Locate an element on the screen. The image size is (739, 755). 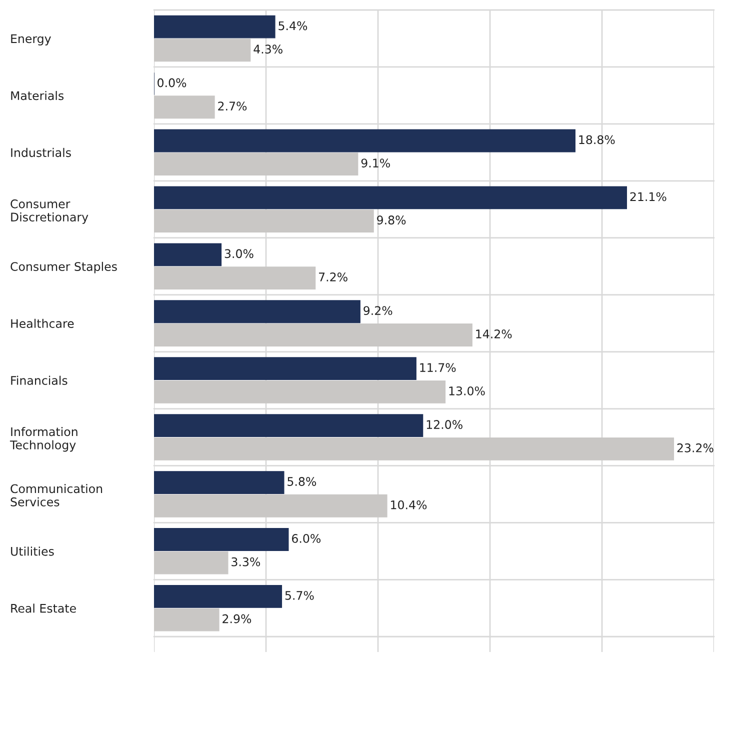
y-tick-label: Information Technology is located at coordinates (44, 439).